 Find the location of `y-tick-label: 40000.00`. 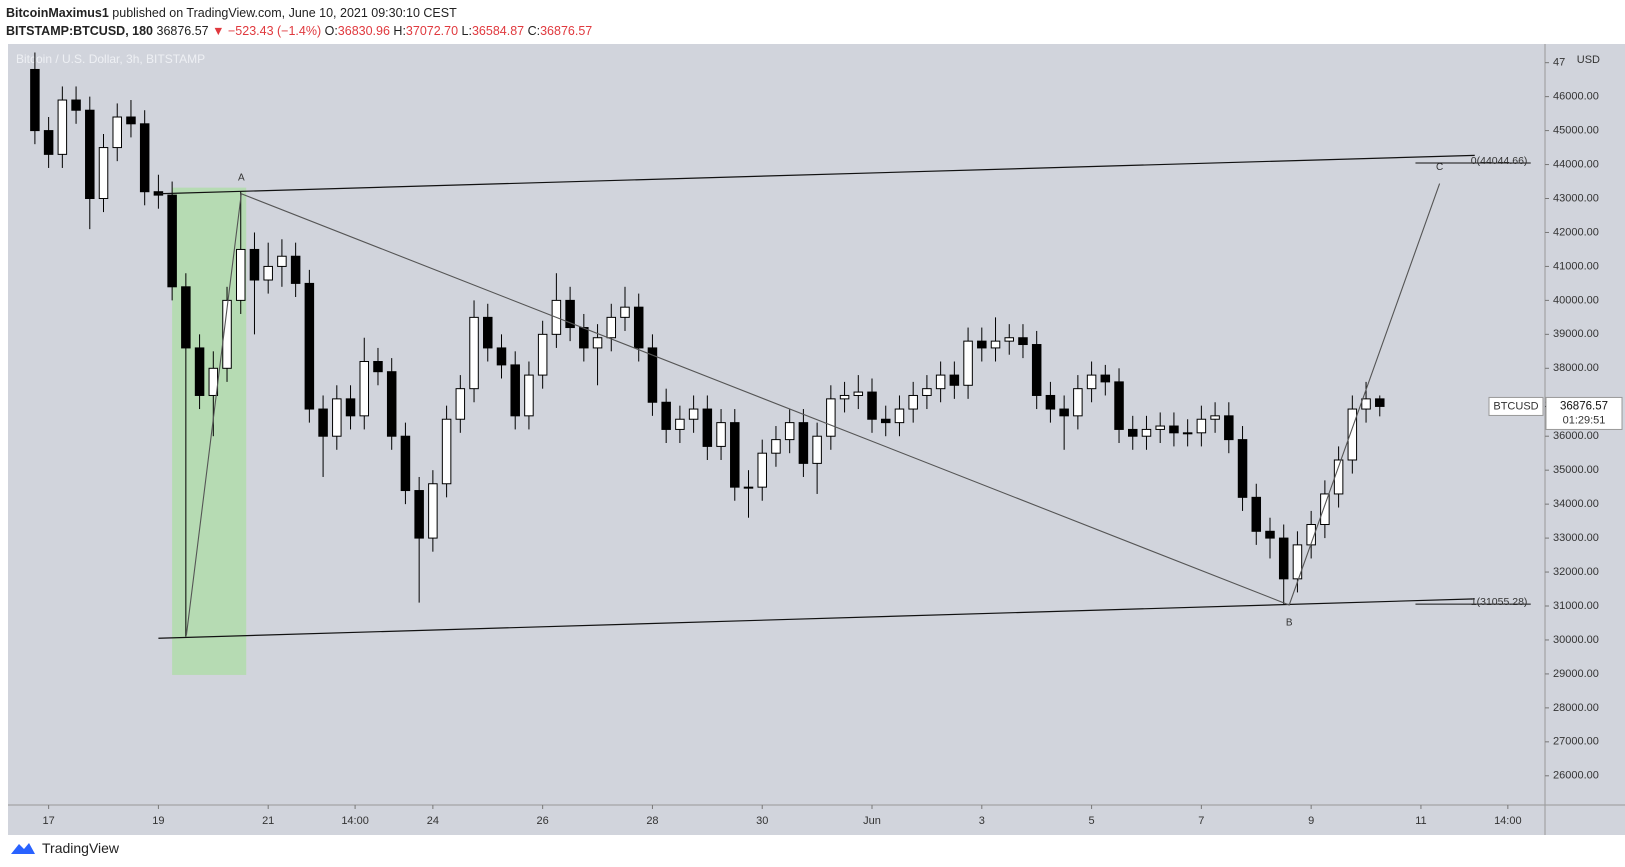

y-tick-label: 40000.00 is located at coordinates (1576, 300).